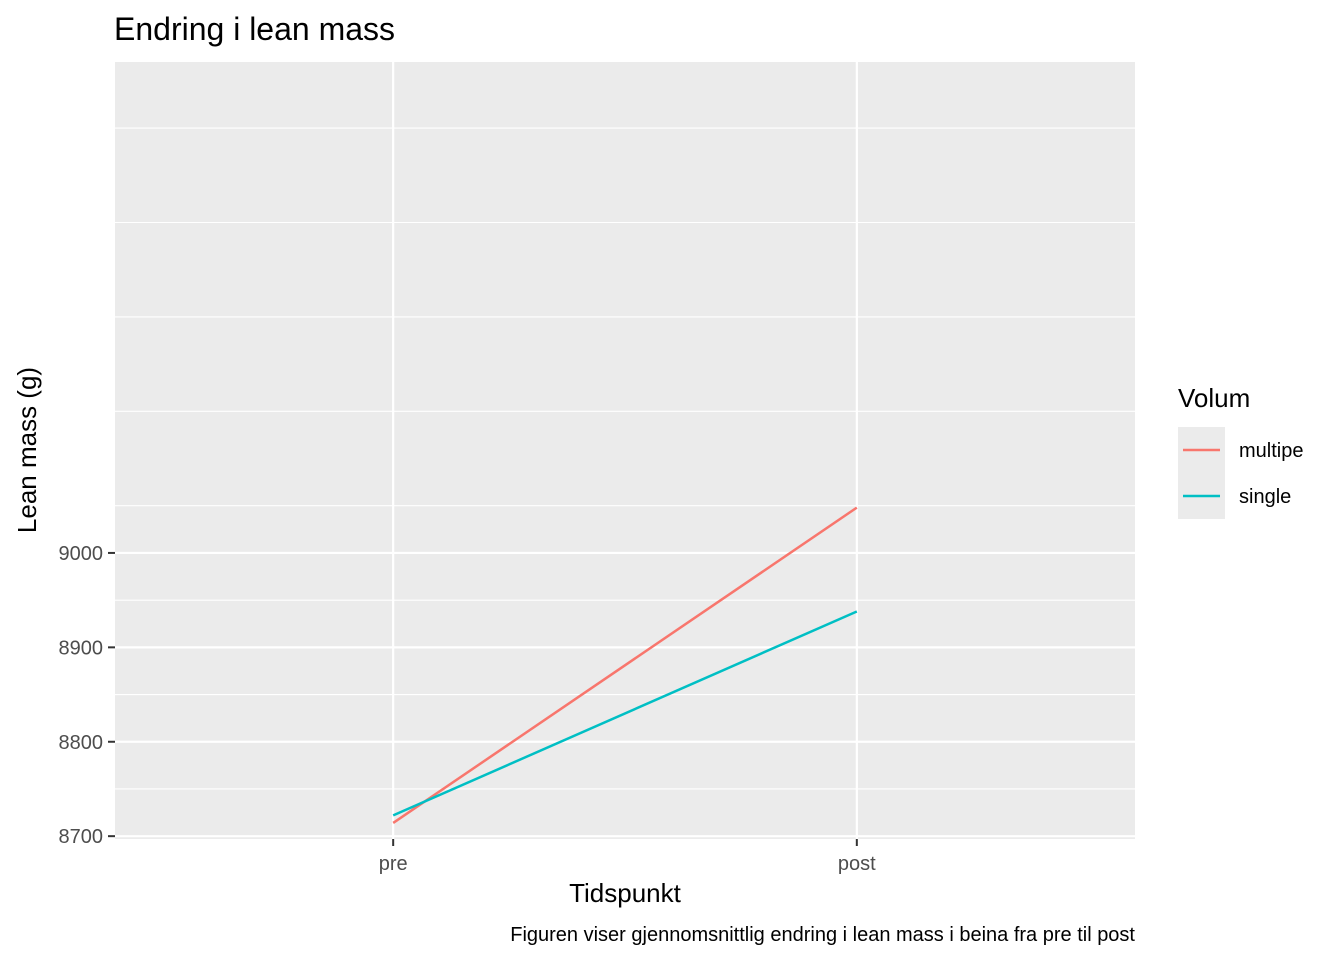 The height and width of the screenshot is (960, 1344). Describe the element at coordinates (1271, 451) in the screenshot. I see `legend-label: multipe` at that location.